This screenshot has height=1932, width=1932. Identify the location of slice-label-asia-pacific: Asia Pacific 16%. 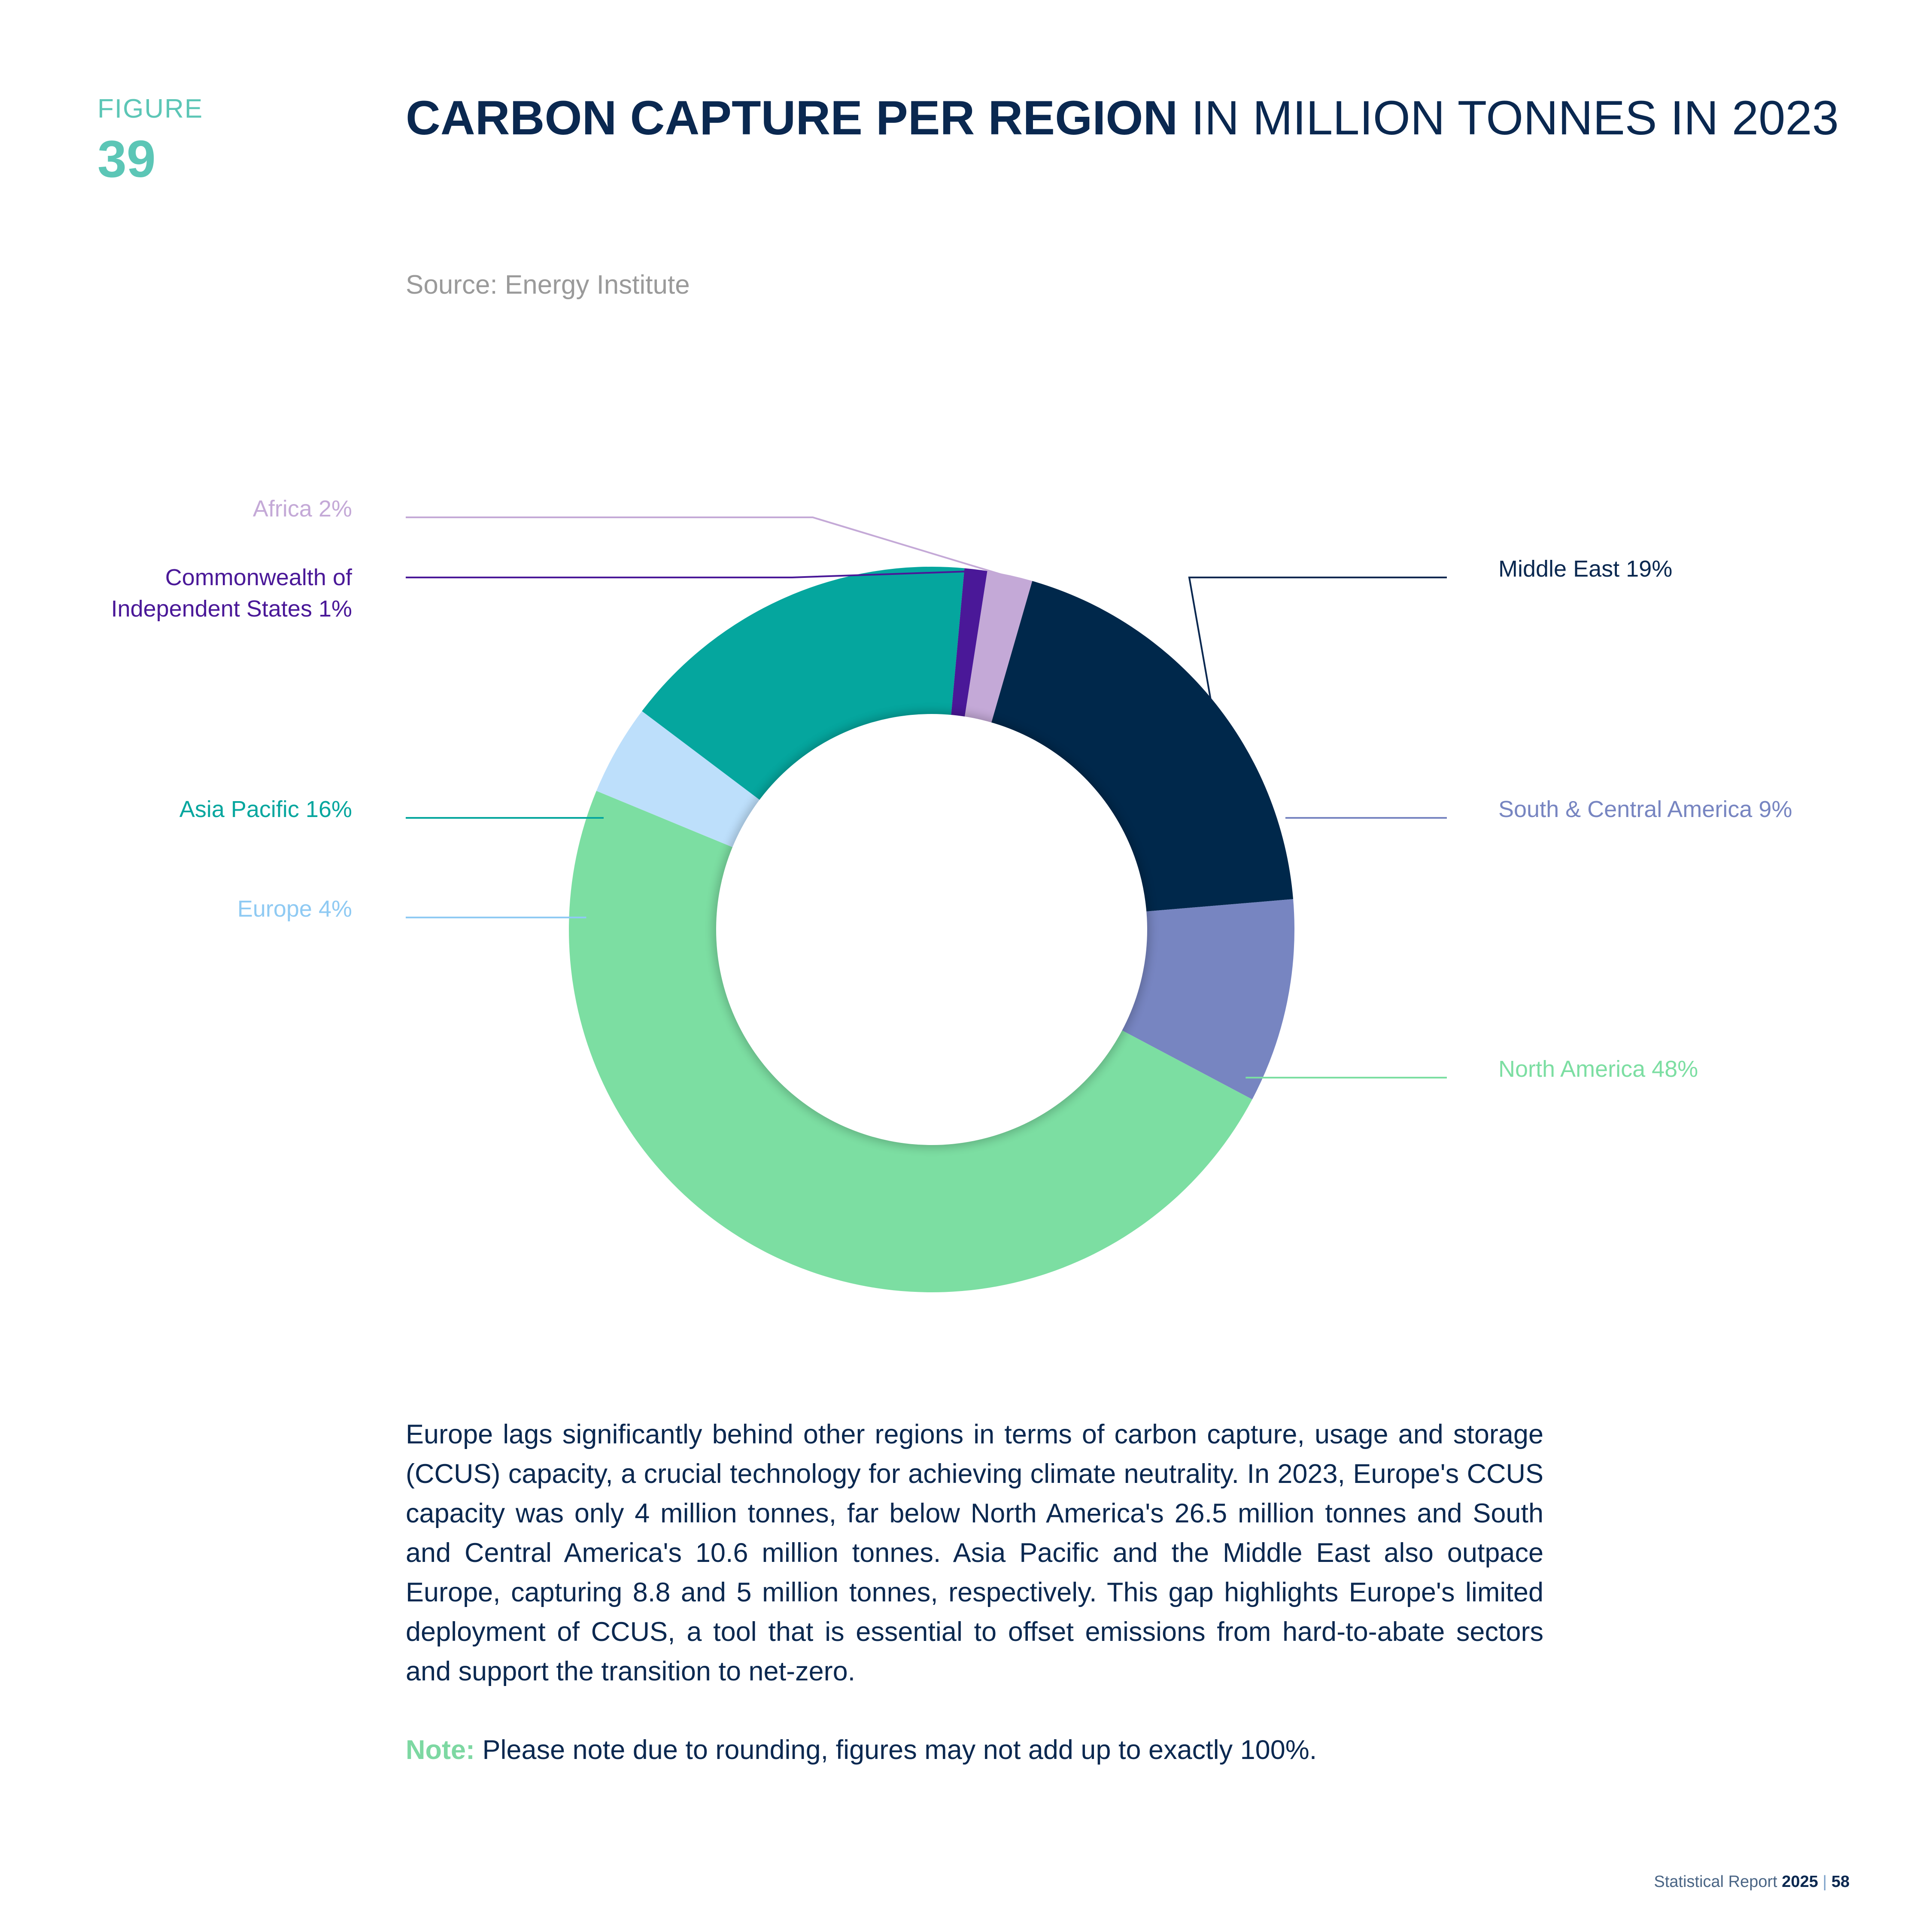
(265, 809).